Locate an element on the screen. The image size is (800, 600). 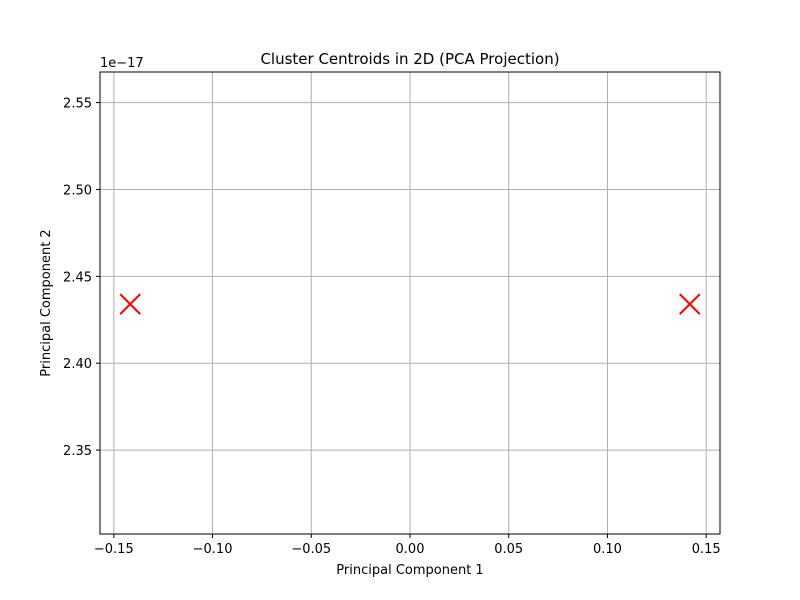
y-axis-label: Principal Component 2 is located at coordinates (46, 302).